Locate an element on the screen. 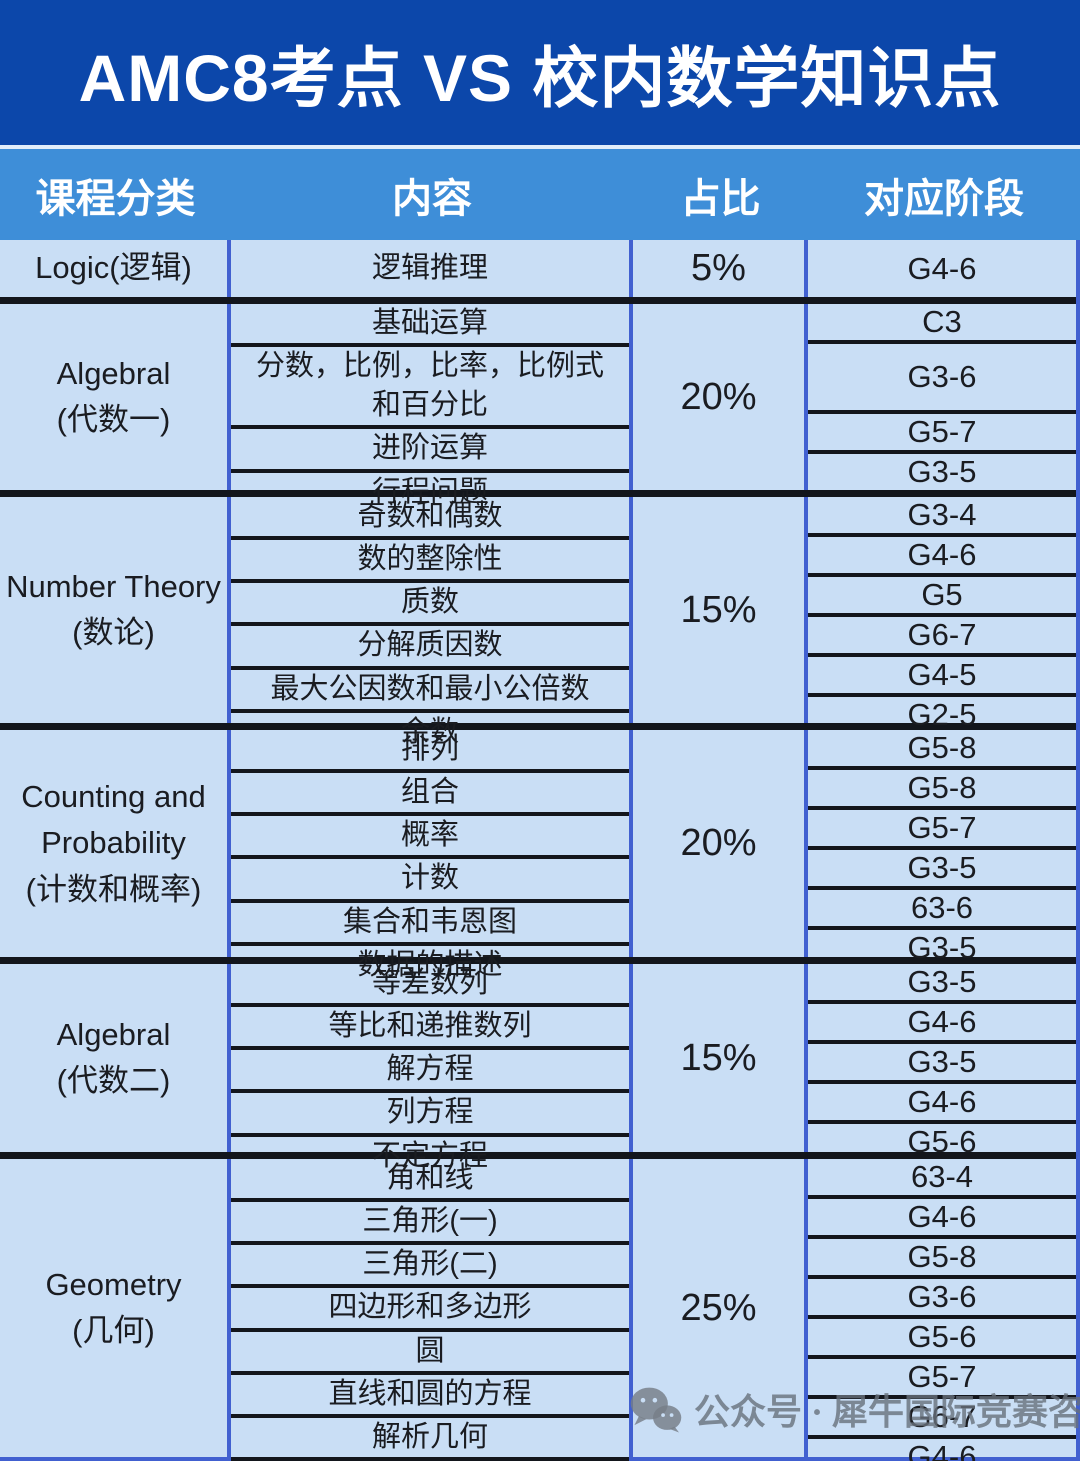 The width and height of the screenshot is (1080, 1461). topics-column: 奇数和偶数 数的整除性 质数 分解质因数 最大公因数和最小公倍数 余数 is located at coordinates (432, 622).